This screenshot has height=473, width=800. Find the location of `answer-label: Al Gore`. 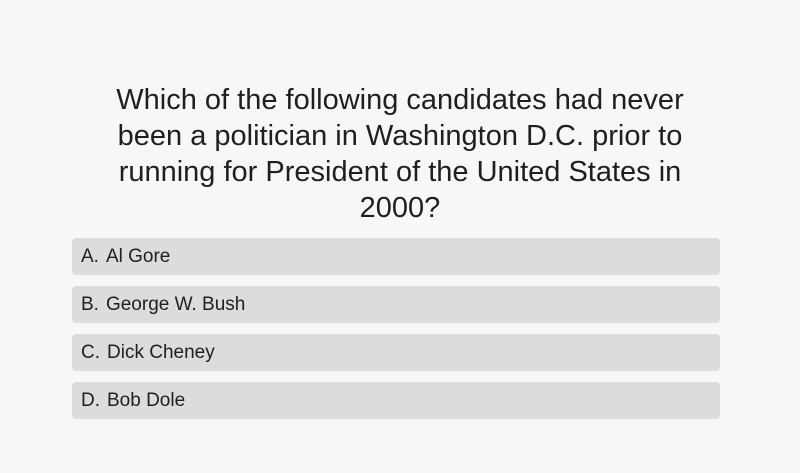

answer-label: Al Gore is located at coordinates (138, 256).